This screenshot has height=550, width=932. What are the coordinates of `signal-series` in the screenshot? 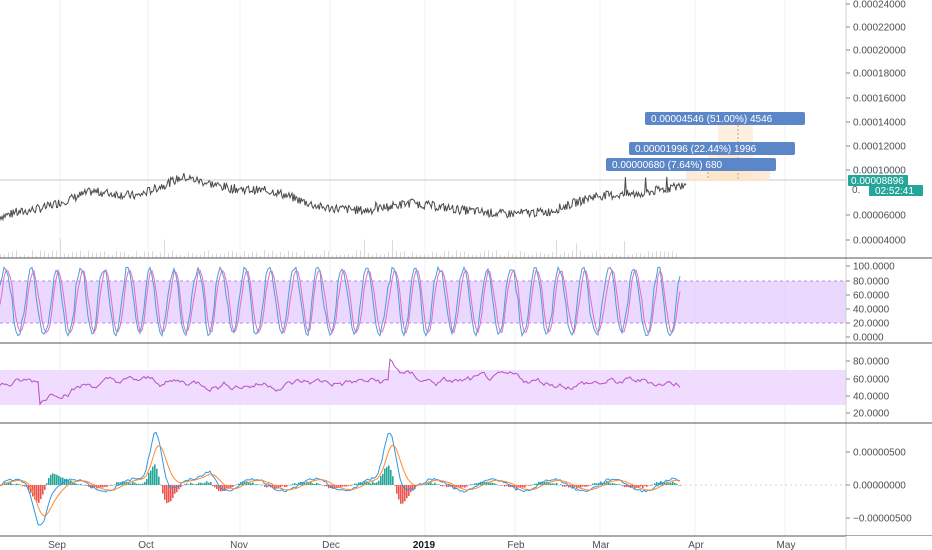 It's located at (340, 480).